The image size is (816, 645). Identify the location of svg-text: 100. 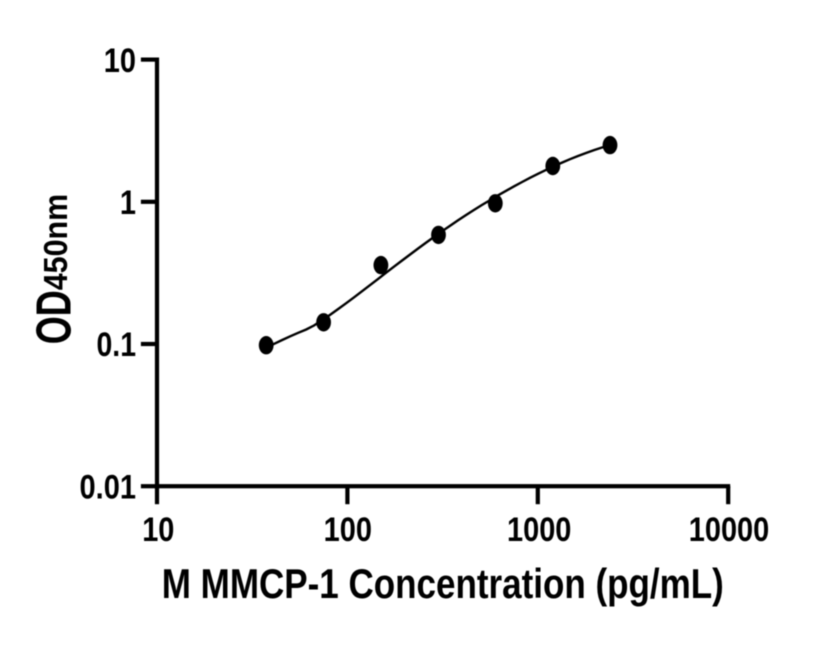
(348, 530).